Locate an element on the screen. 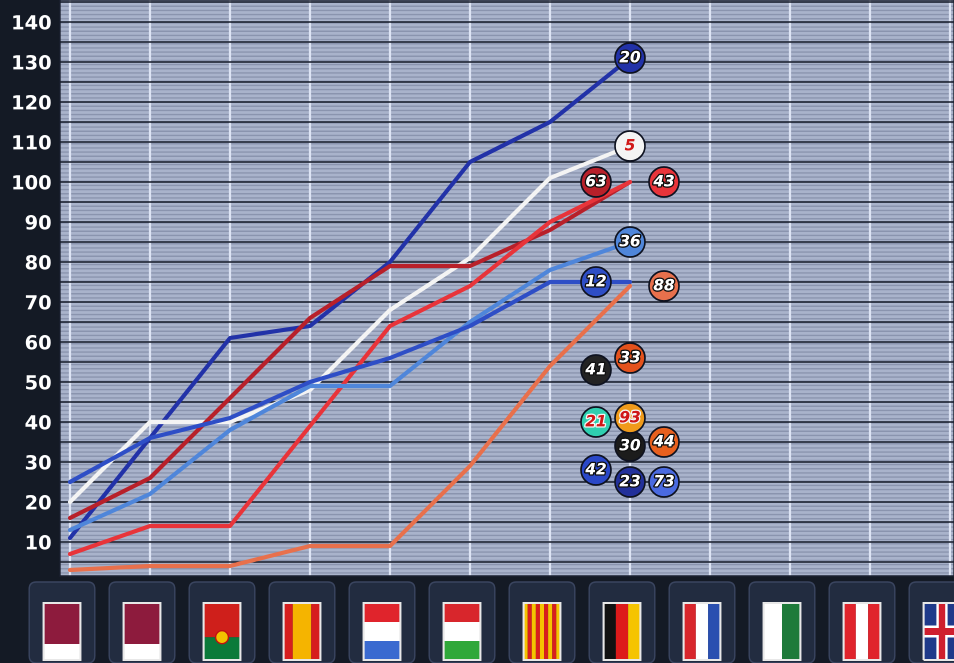 Image resolution: width=954 pixels, height=663 pixels. series-label: 88 is located at coordinates (664, 284).